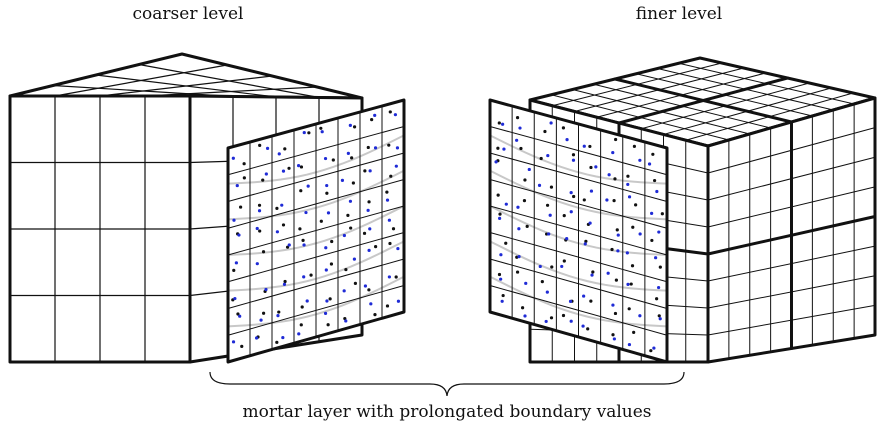 Image resolution: width=878 pixels, height=429 pixels. Describe the element at coordinates (679, 14) in the screenshot. I see `finer-level-label: finer level` at that location.